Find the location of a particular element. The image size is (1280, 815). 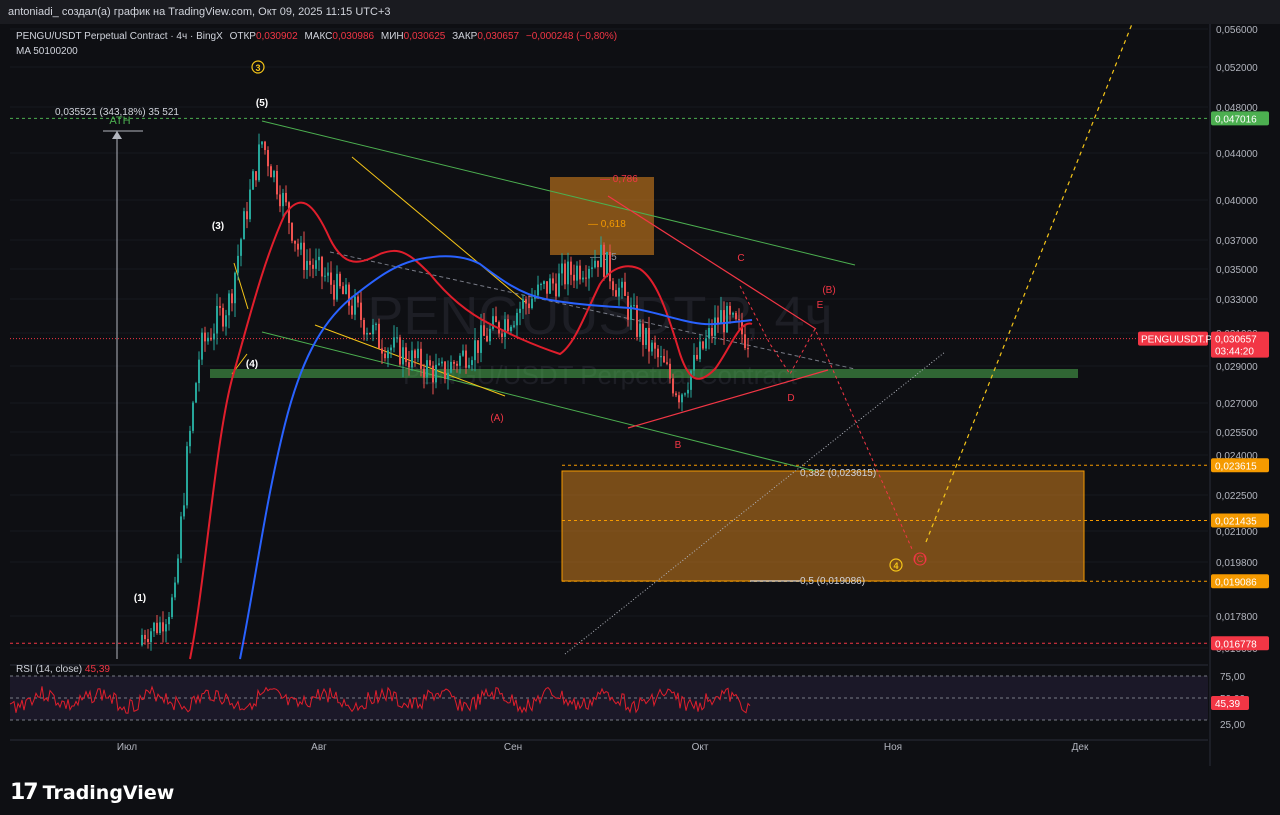

wave-C2-circle is located at coordinates (920, 559).